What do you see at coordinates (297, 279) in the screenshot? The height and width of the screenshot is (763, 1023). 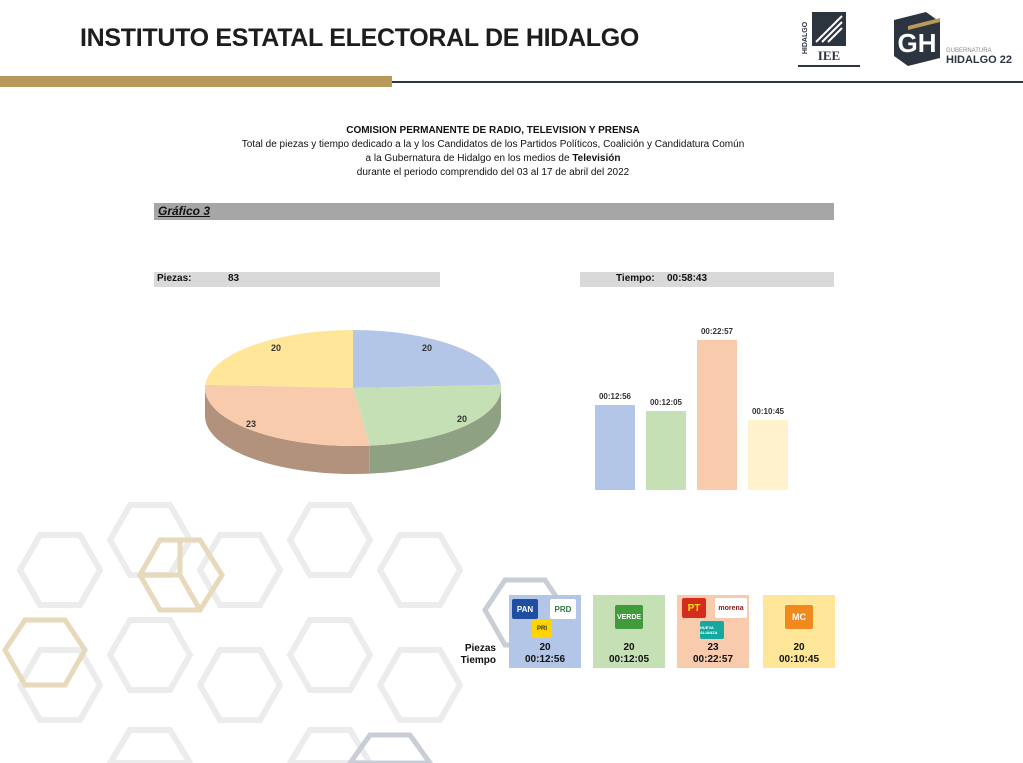 I see `piezas-total-bar: Piezas: 83` at bounding box center [297, 279].